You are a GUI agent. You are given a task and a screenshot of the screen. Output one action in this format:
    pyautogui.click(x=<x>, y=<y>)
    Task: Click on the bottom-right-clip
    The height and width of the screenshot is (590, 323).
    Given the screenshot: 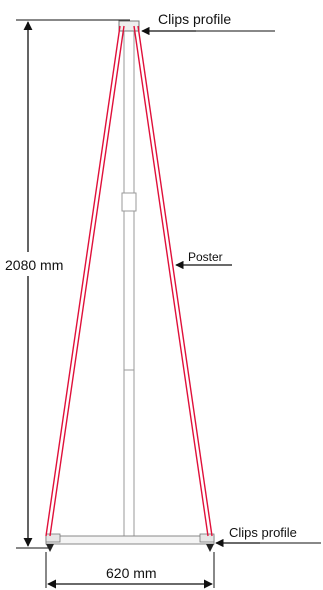 What is the action you would take?
    pyautogui.click(x=207, y=538)
    